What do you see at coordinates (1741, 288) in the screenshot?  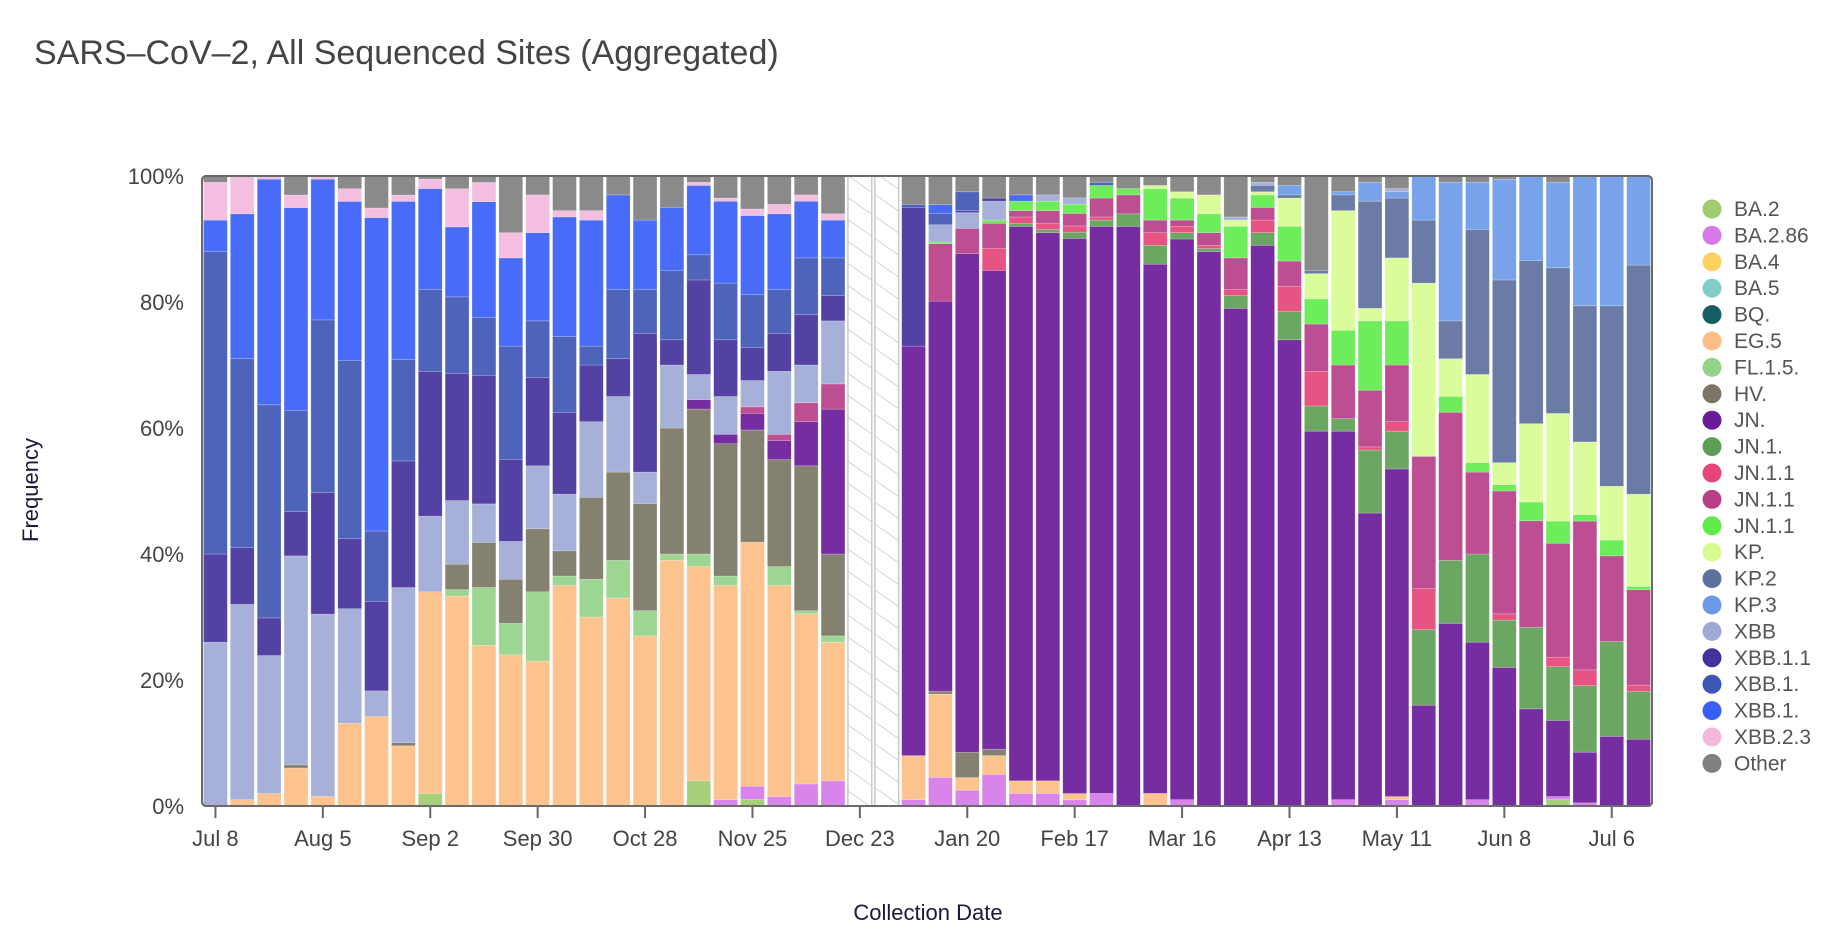 I see `legend-item: BA.5` at bounding box center [1741, 288].